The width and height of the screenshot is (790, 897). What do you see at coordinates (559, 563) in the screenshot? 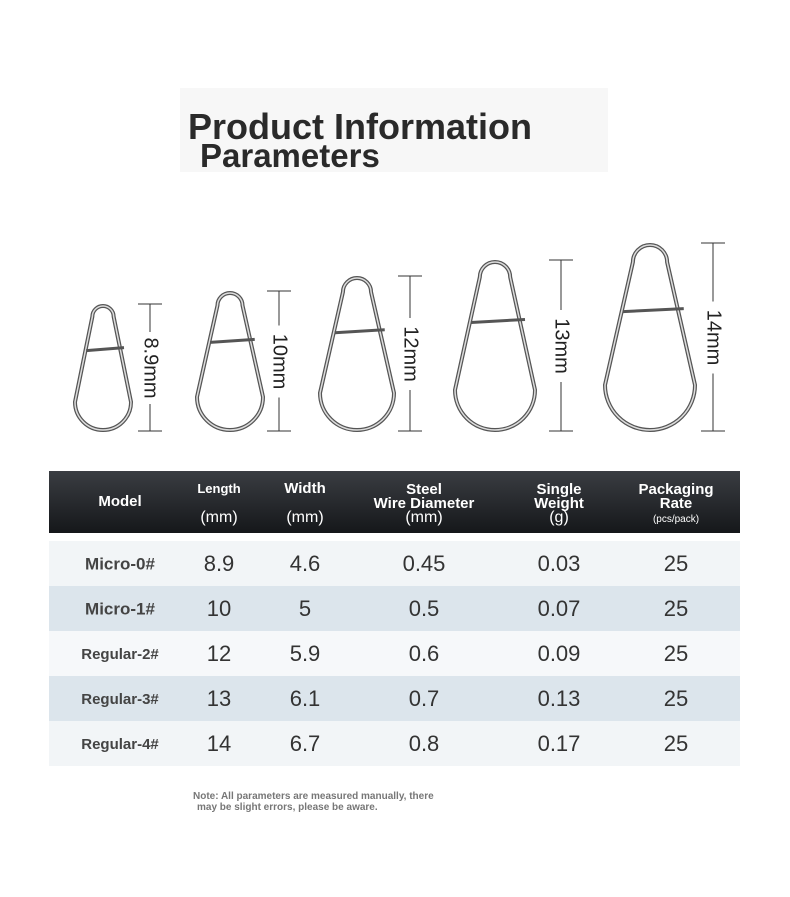
I see `value-cell: 0.03` at bounding box center [559, 563].